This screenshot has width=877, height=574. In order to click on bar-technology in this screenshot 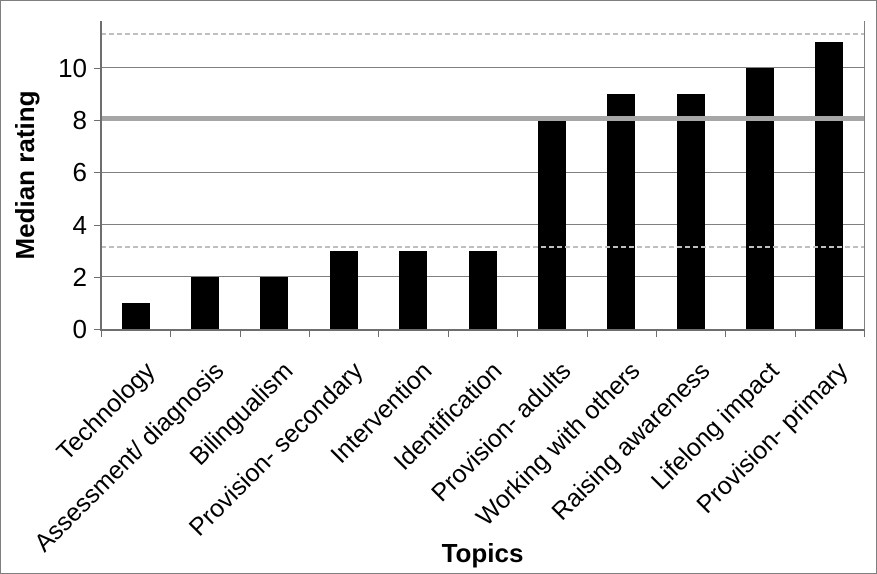, I will do `click(135, 315)`.